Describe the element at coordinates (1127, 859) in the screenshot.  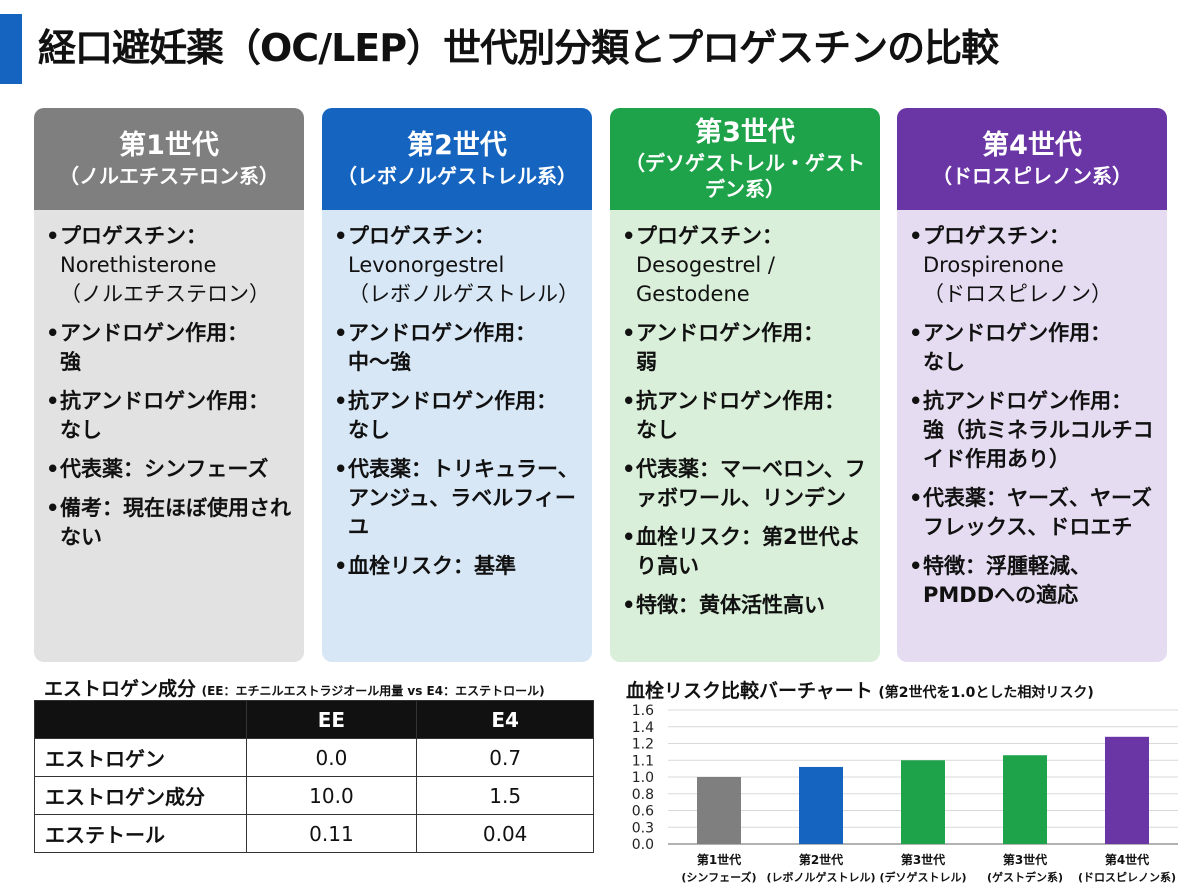
I see `x-tick-label: 第4世代` at that location.